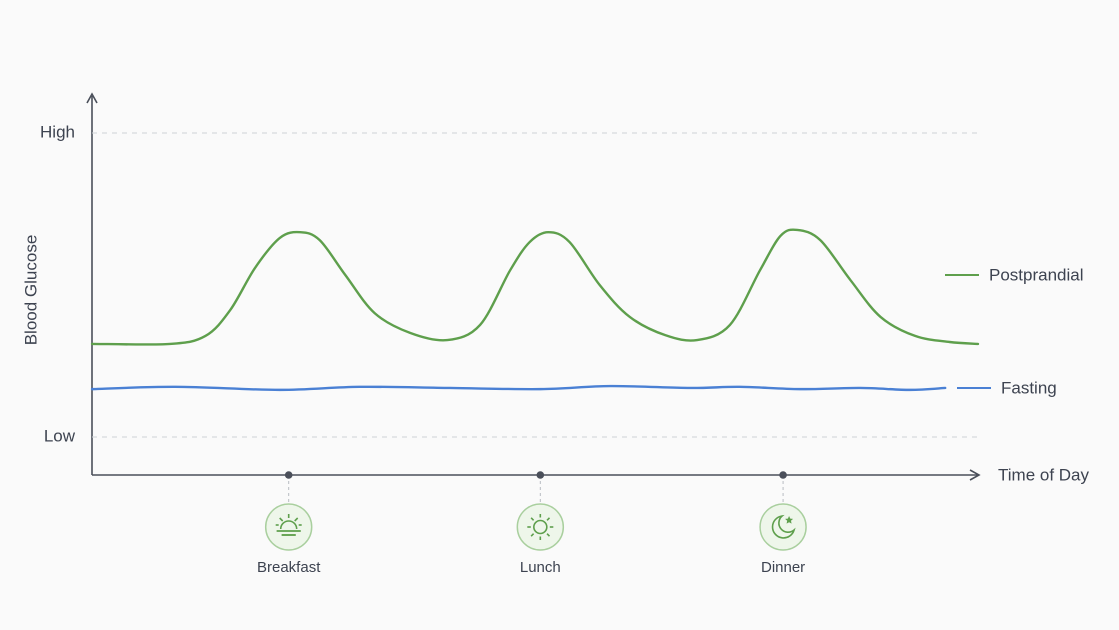 The image size is (1119, 630). What do you see at coordinates (57, 131) in the screenshot?
I see `y-tick-label: High` at bounding box center [57, 131].